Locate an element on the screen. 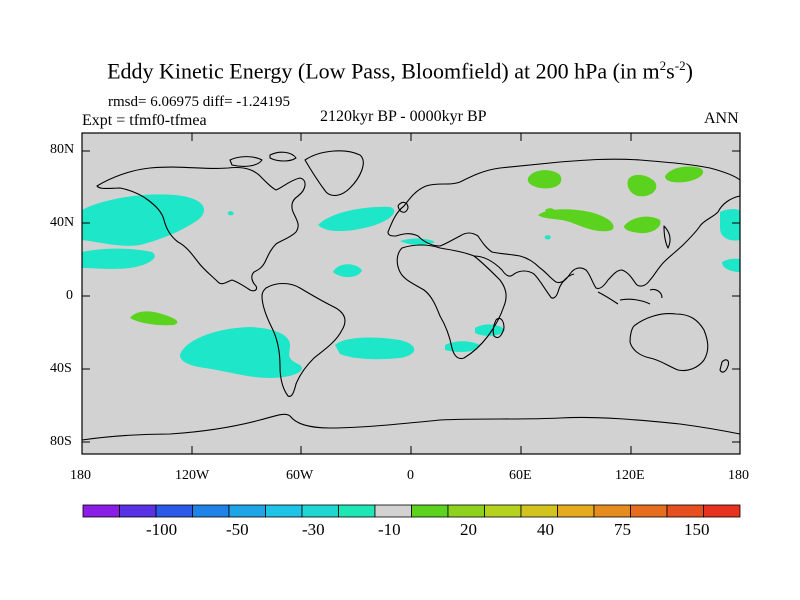 This screenshot has width=800, height=600. anomaly-mid-atlantic is located at coordinates (417, 241).